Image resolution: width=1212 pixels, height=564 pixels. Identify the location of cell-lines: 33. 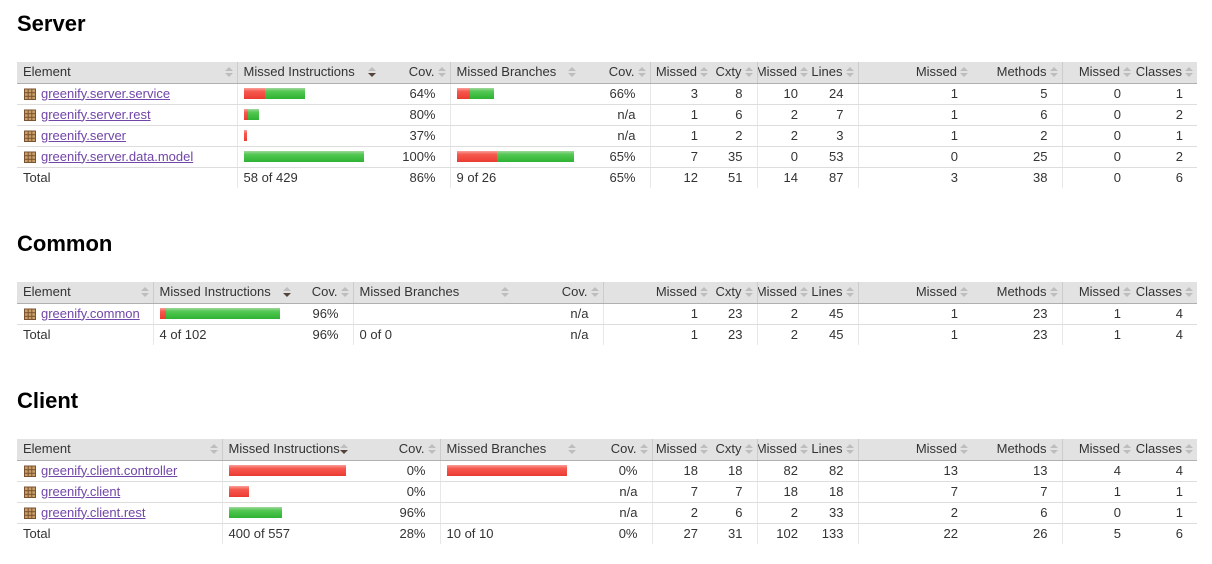
(835, 513).